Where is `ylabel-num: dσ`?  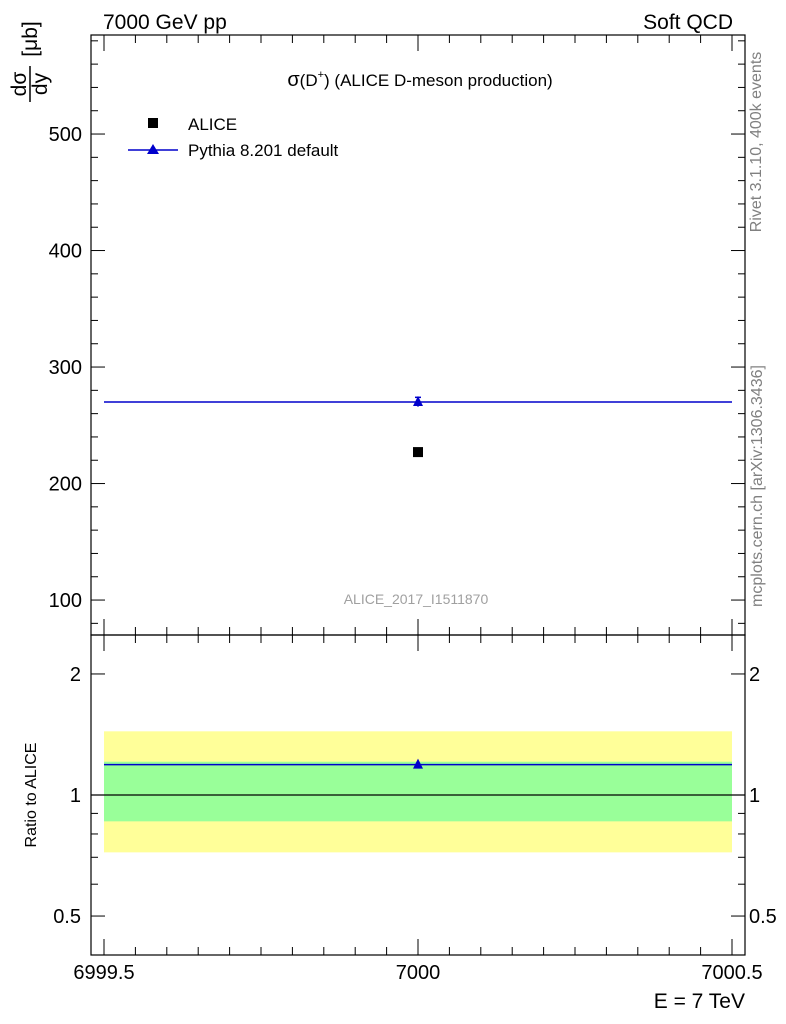
ylabel-num: dσ is located at coordinates (19, 84).